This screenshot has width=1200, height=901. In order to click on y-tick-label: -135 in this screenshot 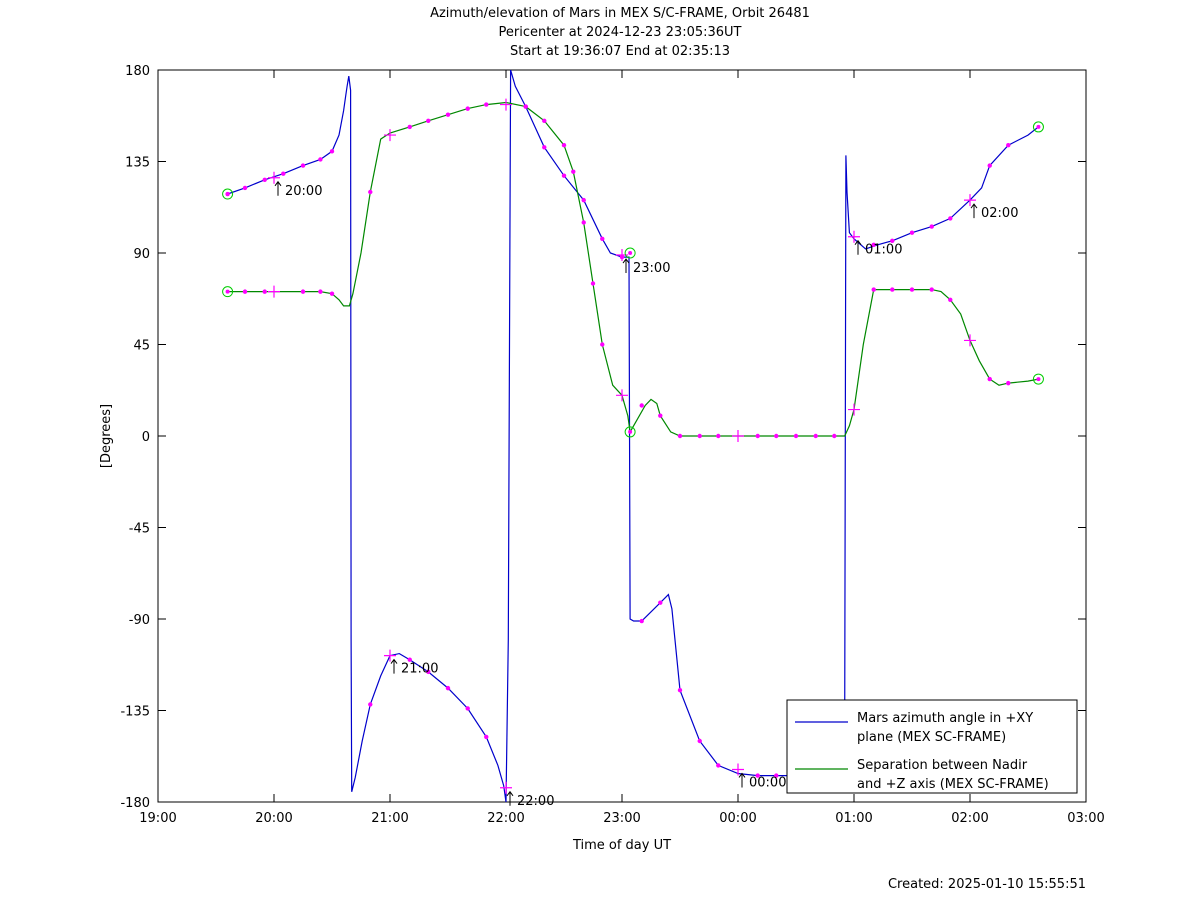, I will do `click(135, 712)`.